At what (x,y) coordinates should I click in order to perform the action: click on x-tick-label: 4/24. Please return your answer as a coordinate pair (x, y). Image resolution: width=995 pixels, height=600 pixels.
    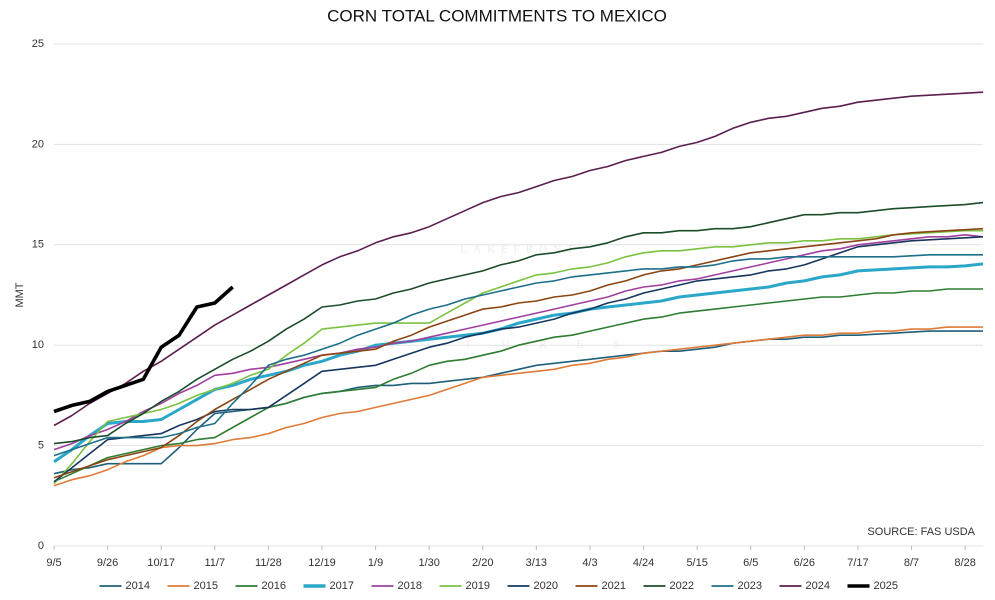
    Looking at the image, I should click on (643, 563).